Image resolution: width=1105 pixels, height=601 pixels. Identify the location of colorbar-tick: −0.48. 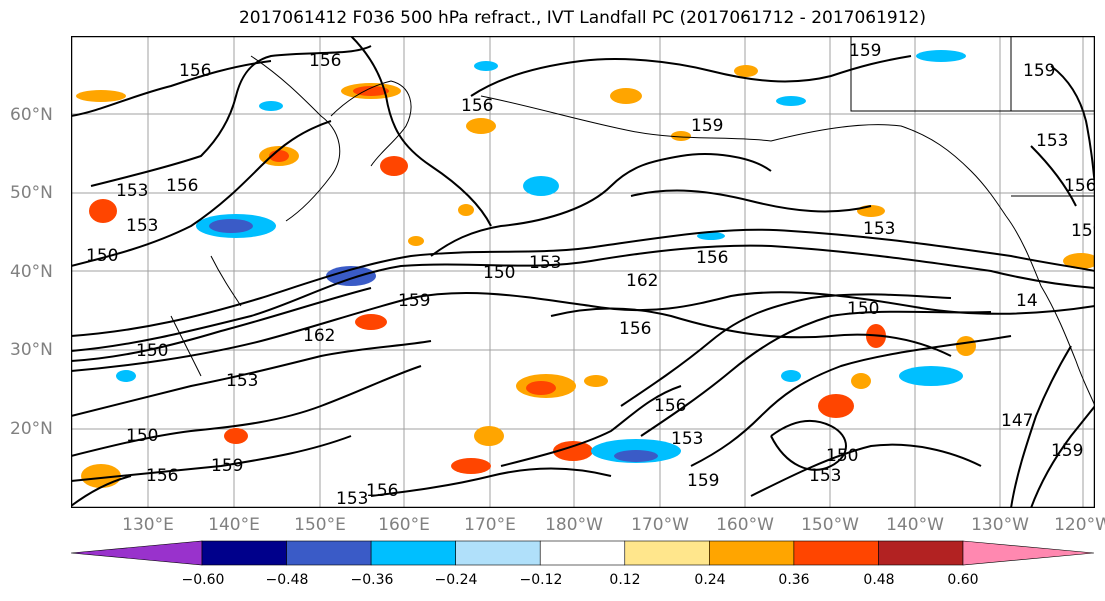
(287, 580).